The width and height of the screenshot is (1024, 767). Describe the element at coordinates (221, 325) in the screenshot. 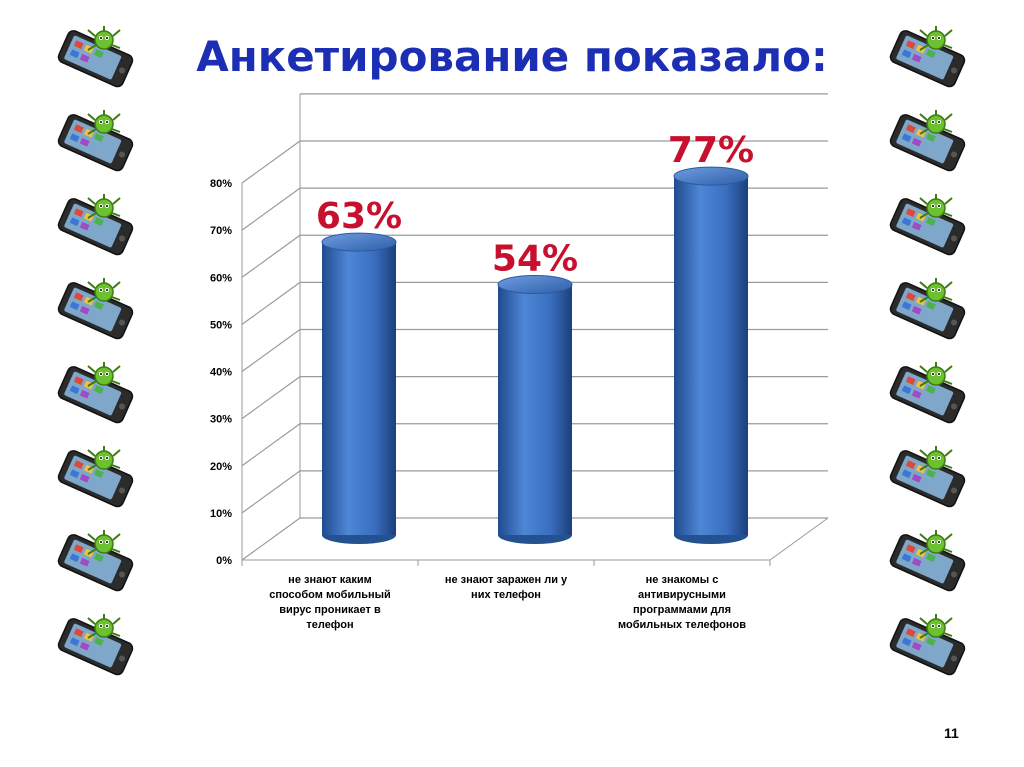

I see `y-tick-label: 50%` at that location.